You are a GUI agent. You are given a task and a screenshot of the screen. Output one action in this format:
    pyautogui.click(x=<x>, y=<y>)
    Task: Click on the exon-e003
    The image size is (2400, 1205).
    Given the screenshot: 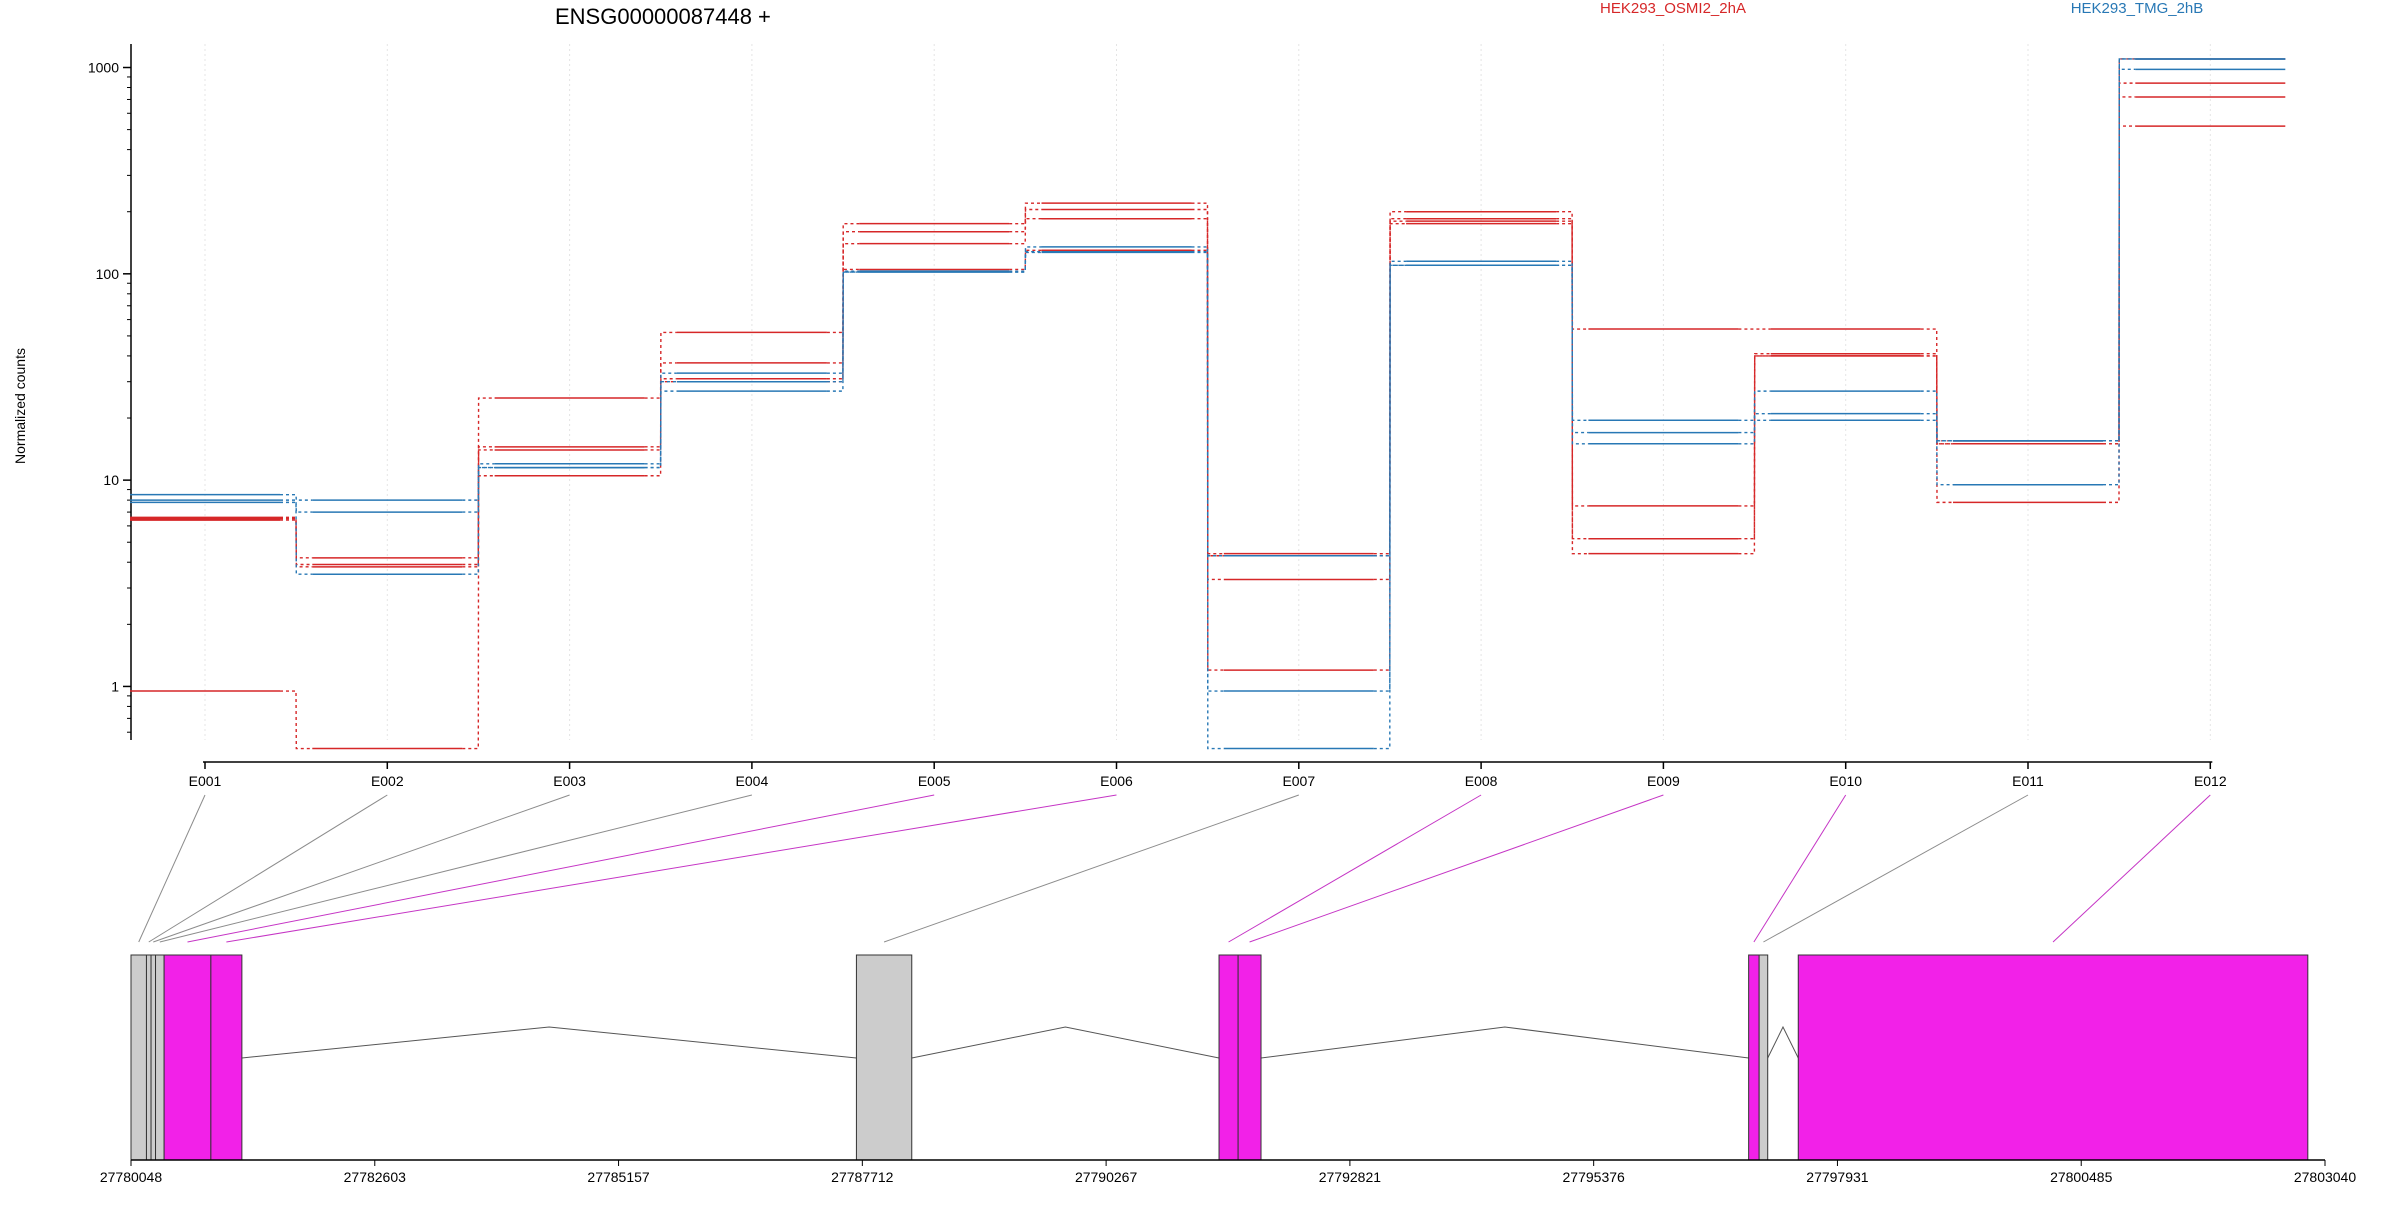 What is the action you would take?
    pyautogui.click(x=153, y=1057)
    